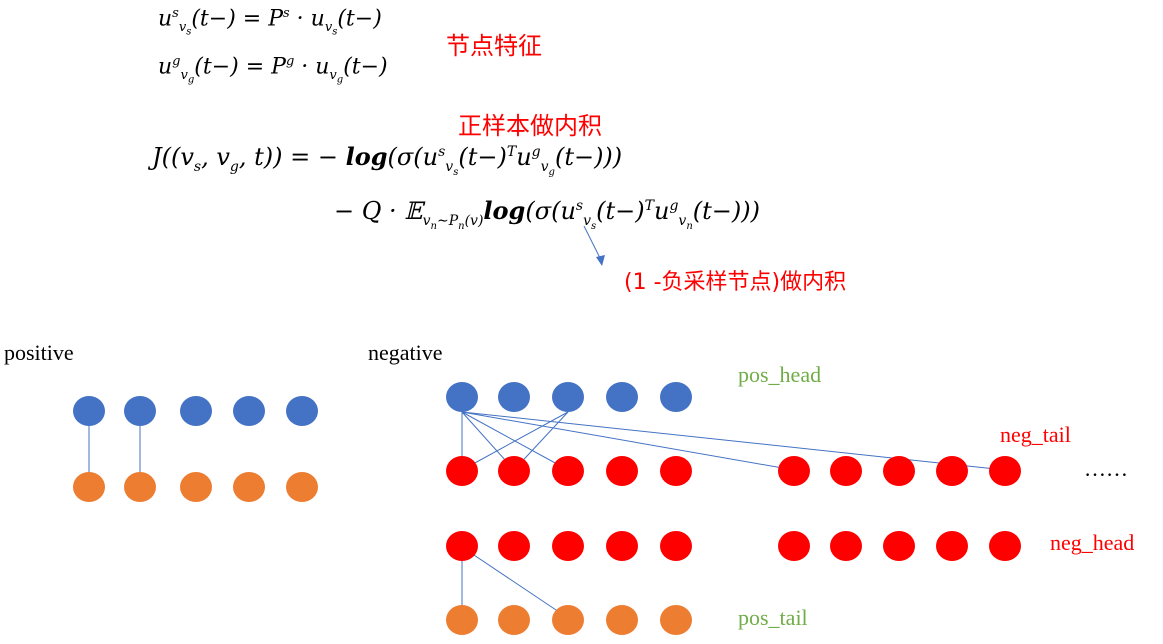  I want to click on annotation-arrow, so click(593, 244).